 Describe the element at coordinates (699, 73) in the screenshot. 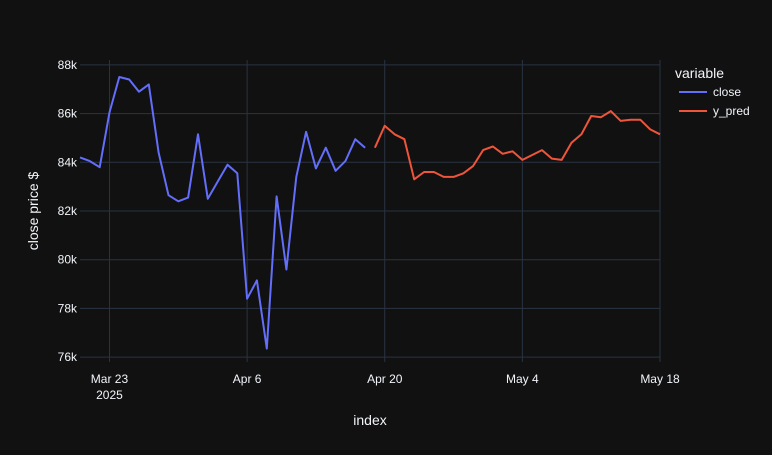

I see `legend-title: variable` at that location.